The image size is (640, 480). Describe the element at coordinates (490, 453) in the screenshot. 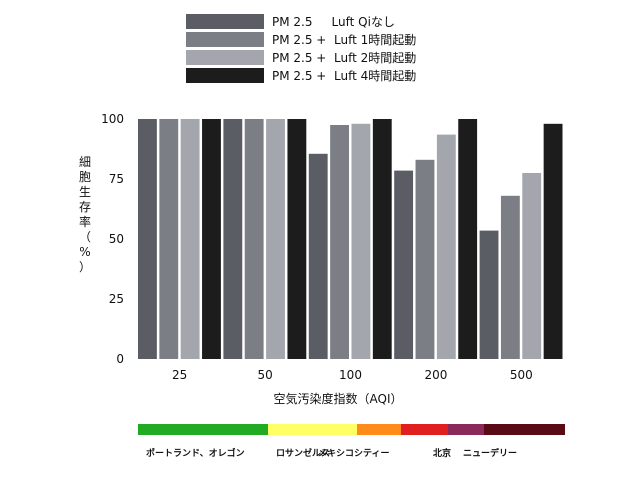

I see `aqi-label-4: ニューデリー` at that location.